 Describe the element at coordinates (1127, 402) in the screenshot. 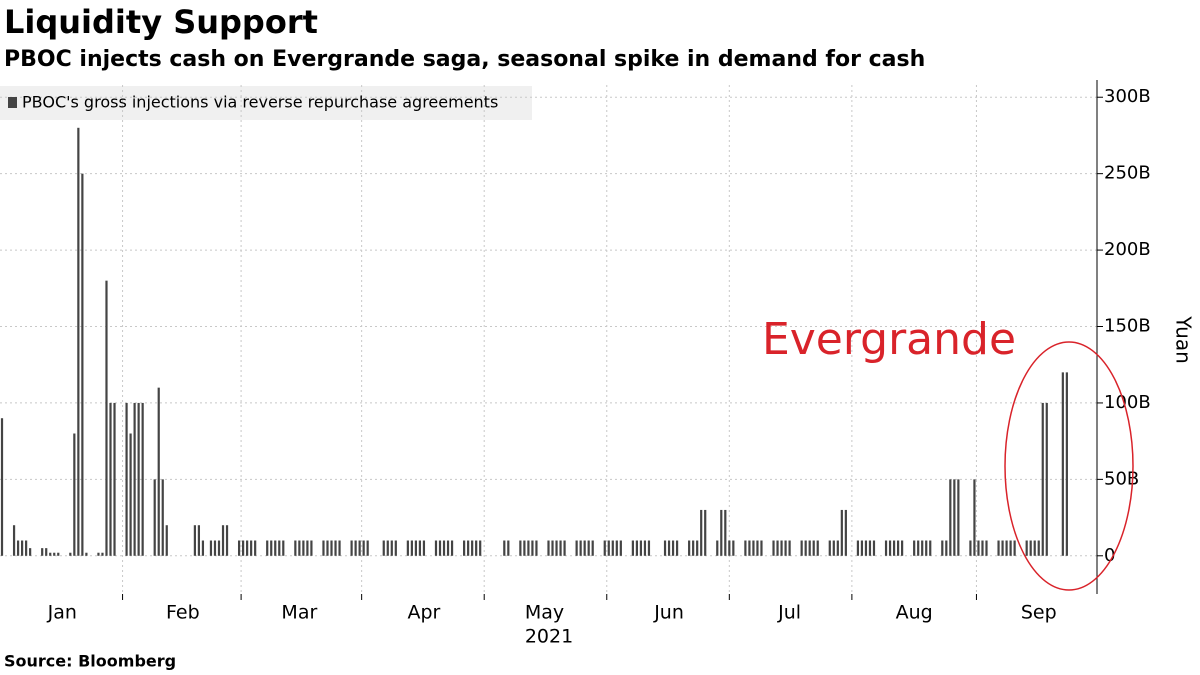

I see `y-tick-label: 100B` at that location.